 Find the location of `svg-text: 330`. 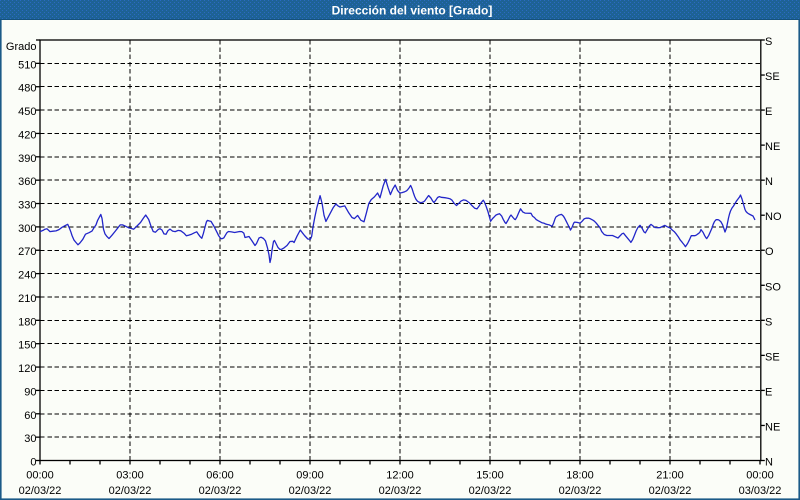

svg-text: 330 is located at coordinates (27, 206).